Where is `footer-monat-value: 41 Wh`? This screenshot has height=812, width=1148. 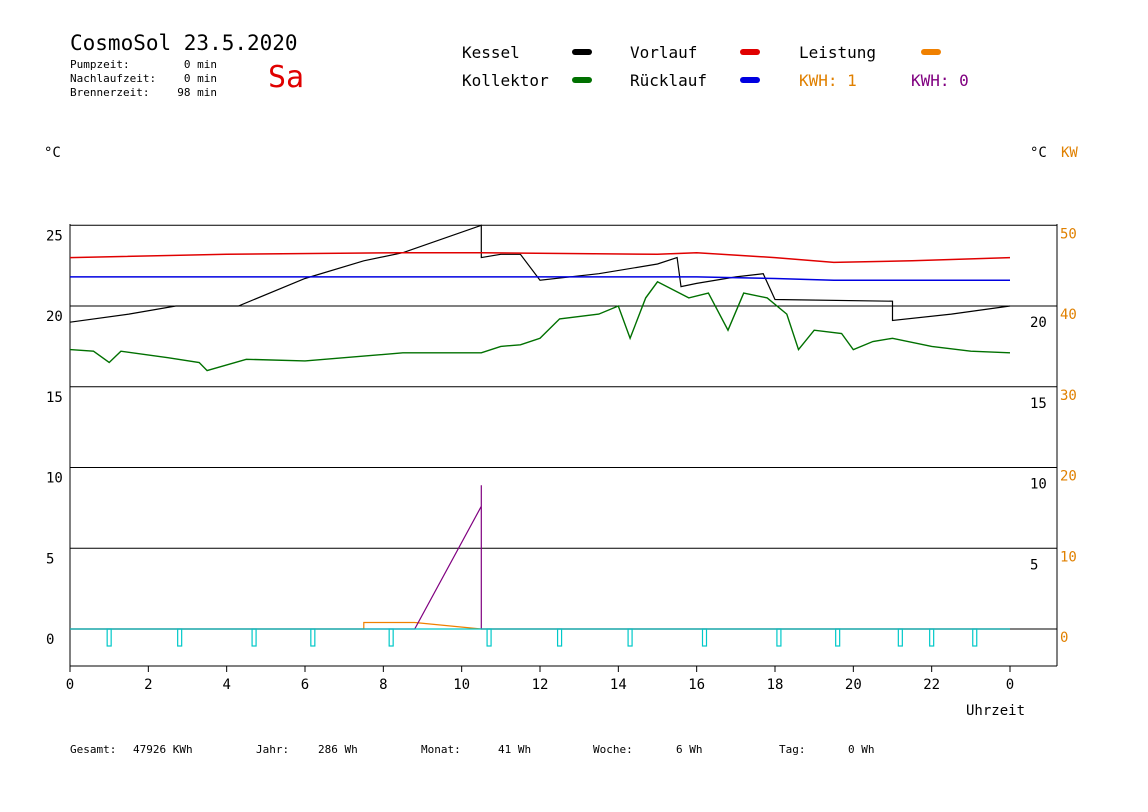 footer-monat-value: 41 Wh is located at coordinates (515, 749).